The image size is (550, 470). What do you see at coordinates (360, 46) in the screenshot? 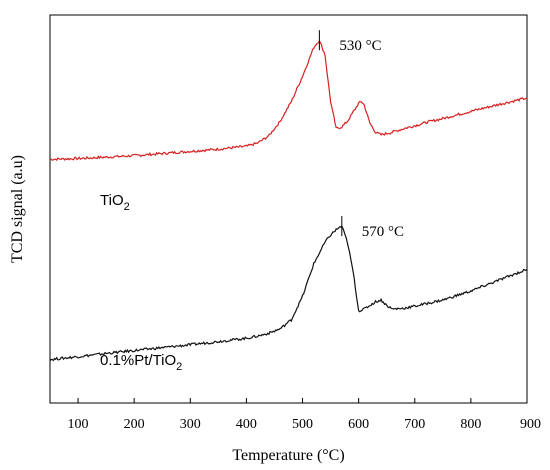
I see `peak-label-1: 530 °C` at bounding box center [360, 46].